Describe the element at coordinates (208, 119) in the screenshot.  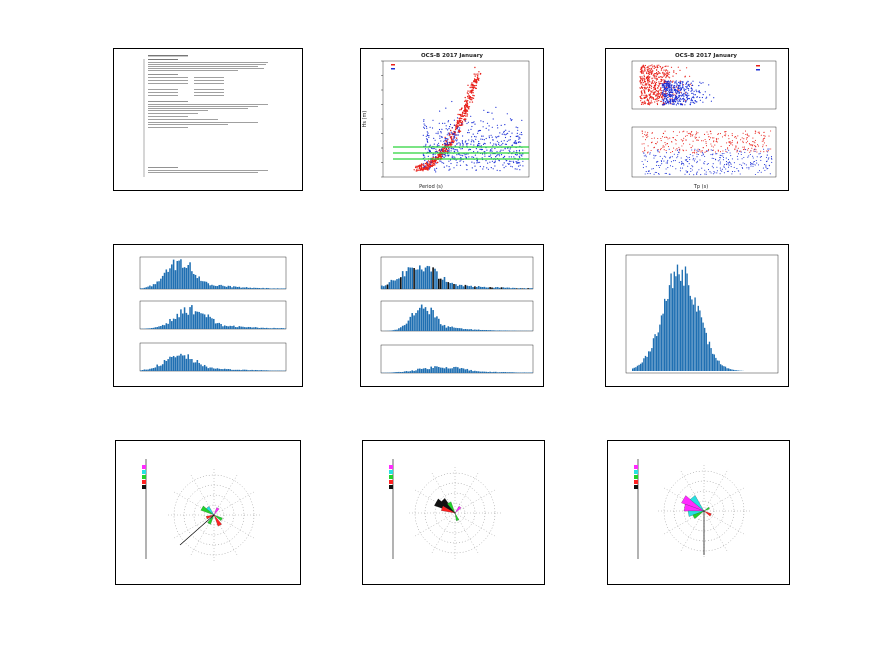
I see `thumbnail-report-text` at that location.